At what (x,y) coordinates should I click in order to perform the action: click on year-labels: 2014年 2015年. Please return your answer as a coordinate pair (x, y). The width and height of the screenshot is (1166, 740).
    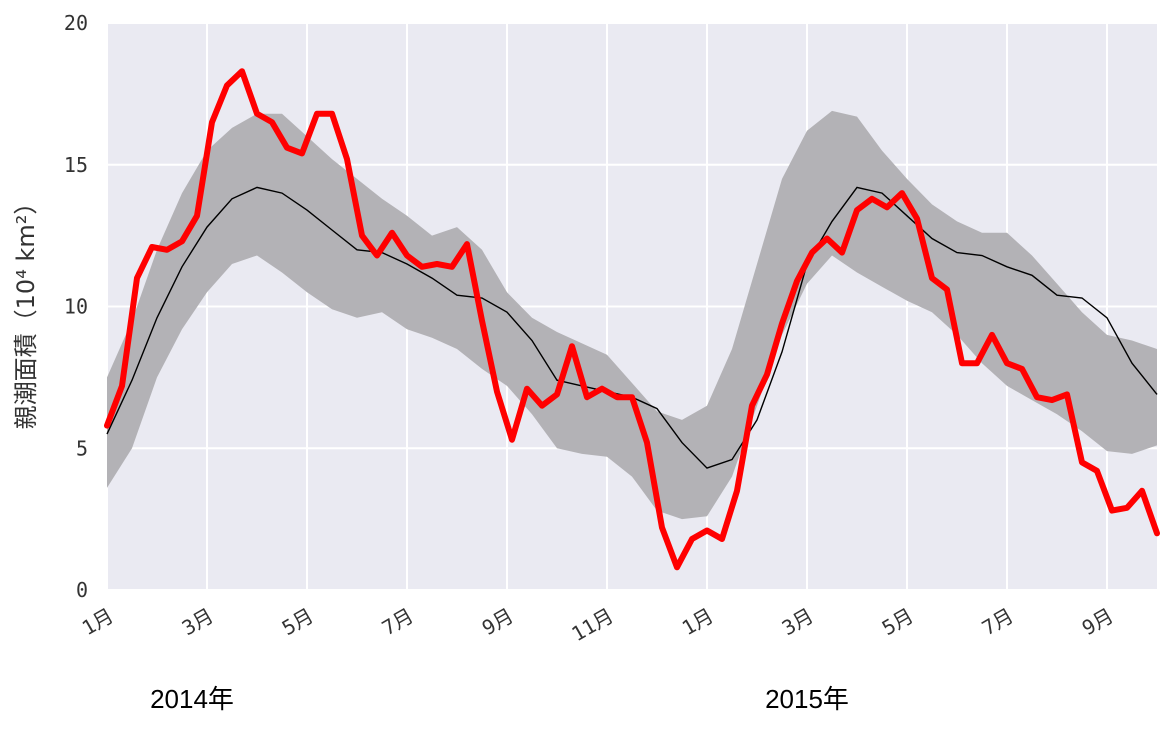
    Looking at the image, I should click on (499, 699).